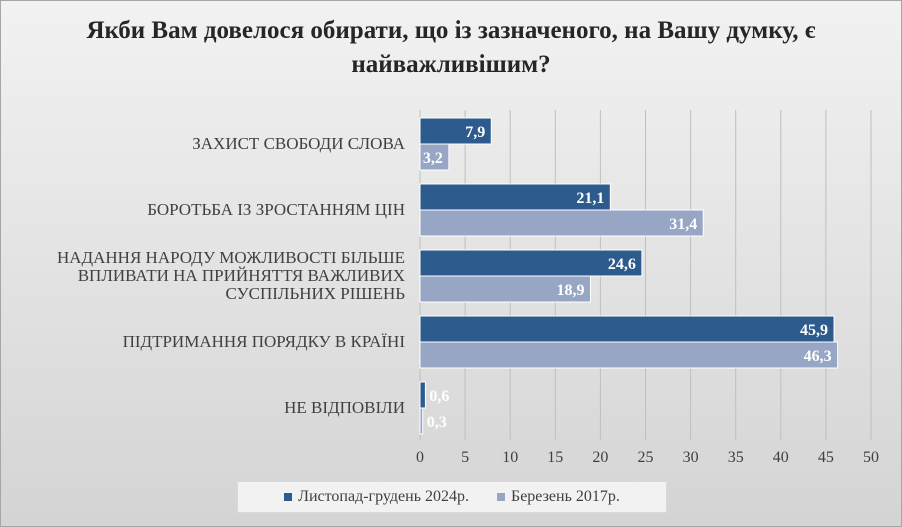 This screenshot has width=902, height=527. I want to click on x-tick-label: 0, so click(420, 457).